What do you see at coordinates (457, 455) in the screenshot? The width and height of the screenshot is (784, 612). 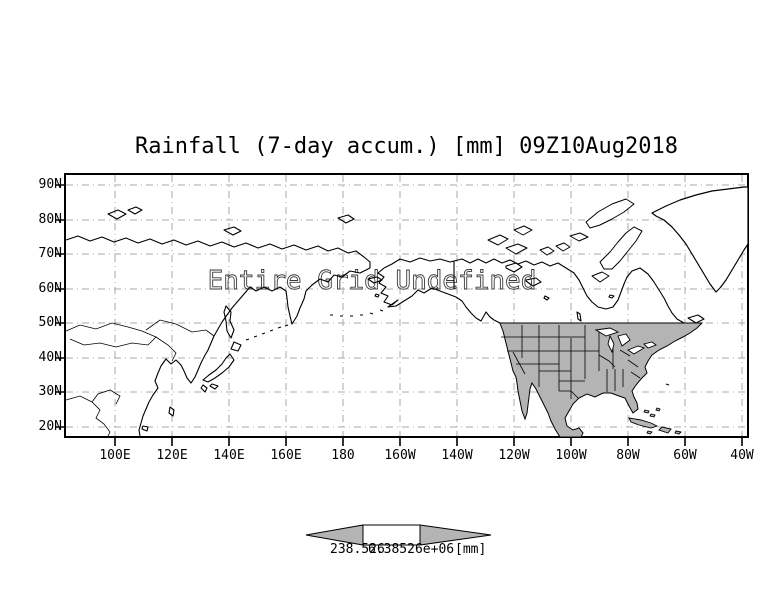 I see `lon-label-140w: 140W` at bounding box center [457, 455].